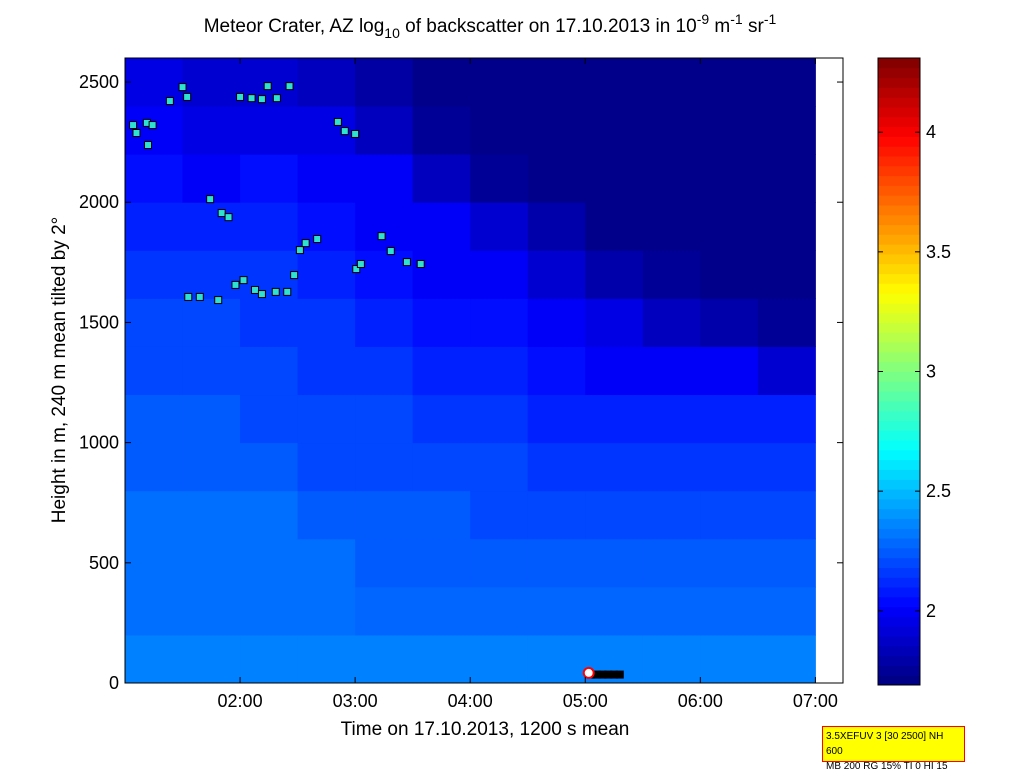 This screenshot has width=1023, height=774. Describe the element at coordinates (485, 729) in the screenshot. I see `x-axis-label: Time on 17.10.2013, 1200 s mean` at that location.